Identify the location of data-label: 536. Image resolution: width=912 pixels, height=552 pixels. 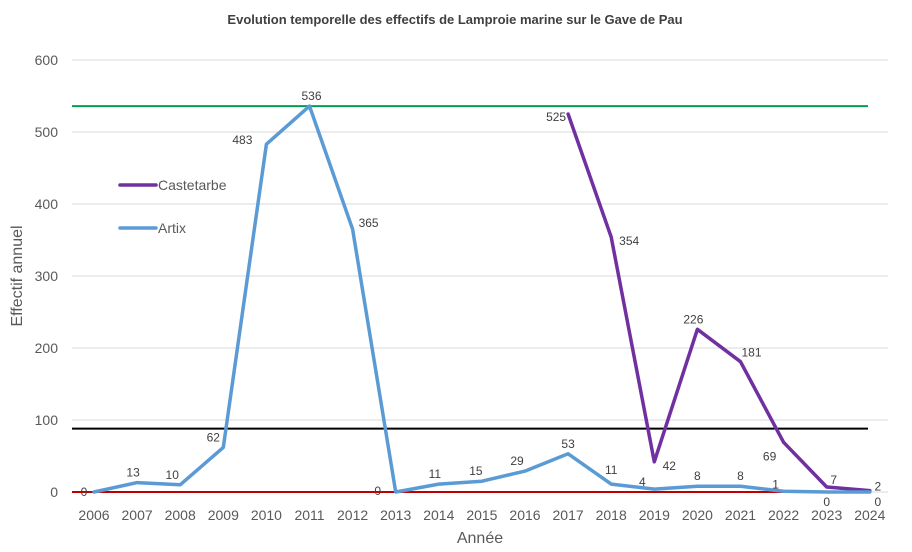
(311, 96).